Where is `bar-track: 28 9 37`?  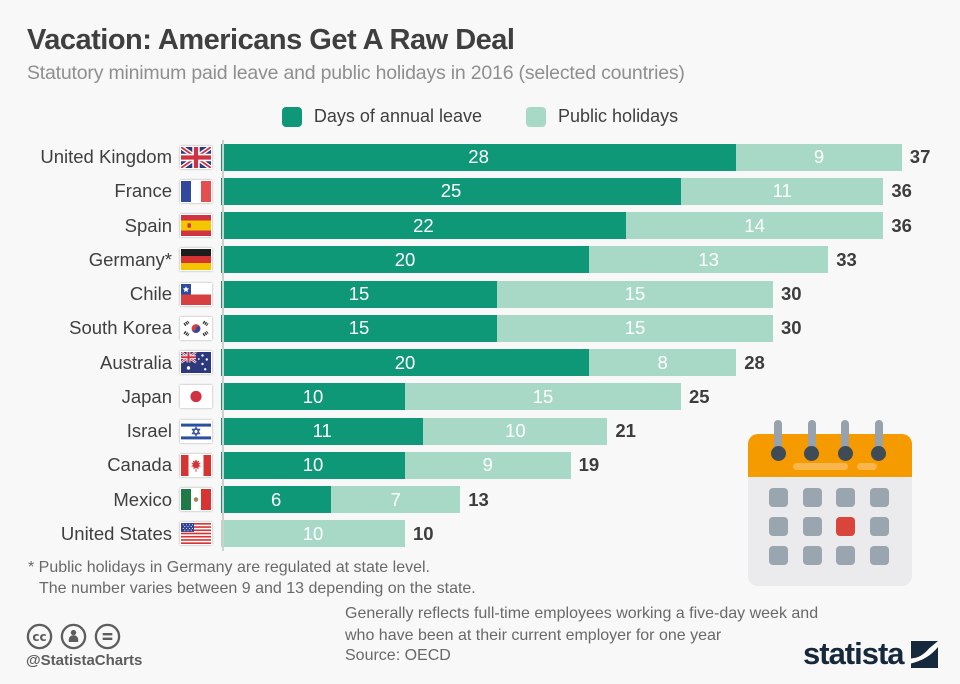 bar-track: 28 9 37 is located at coordinates (590, 157).